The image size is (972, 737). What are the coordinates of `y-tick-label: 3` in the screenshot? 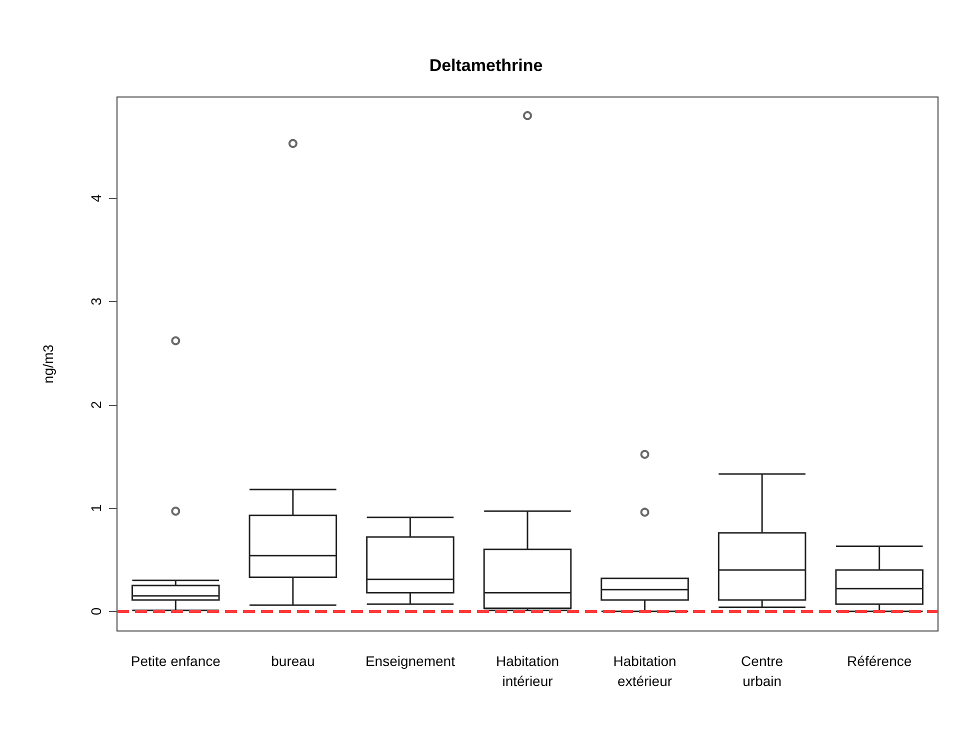 It's located at (96, 301).